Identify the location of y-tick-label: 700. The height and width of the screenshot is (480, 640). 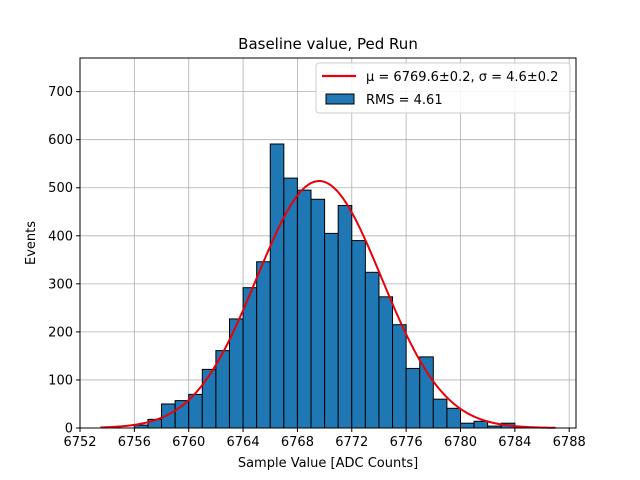
(60, 92).